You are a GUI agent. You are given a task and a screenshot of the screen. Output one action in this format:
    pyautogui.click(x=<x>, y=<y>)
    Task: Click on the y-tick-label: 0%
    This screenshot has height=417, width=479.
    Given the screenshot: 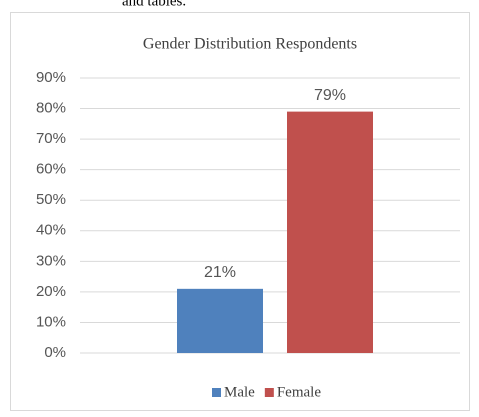 What is the action you would take?
    pyautogui.click(x=55, y=352)
    